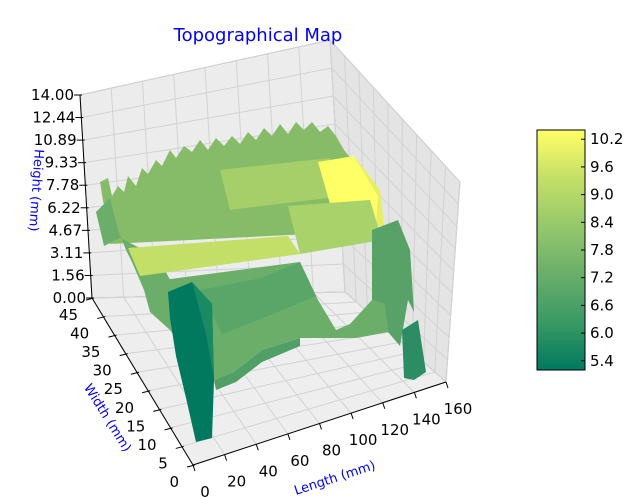  Describe the element at coordinates (35, 190) in the screenshot. I see `z-axis-label: Height (mm)` at that location.